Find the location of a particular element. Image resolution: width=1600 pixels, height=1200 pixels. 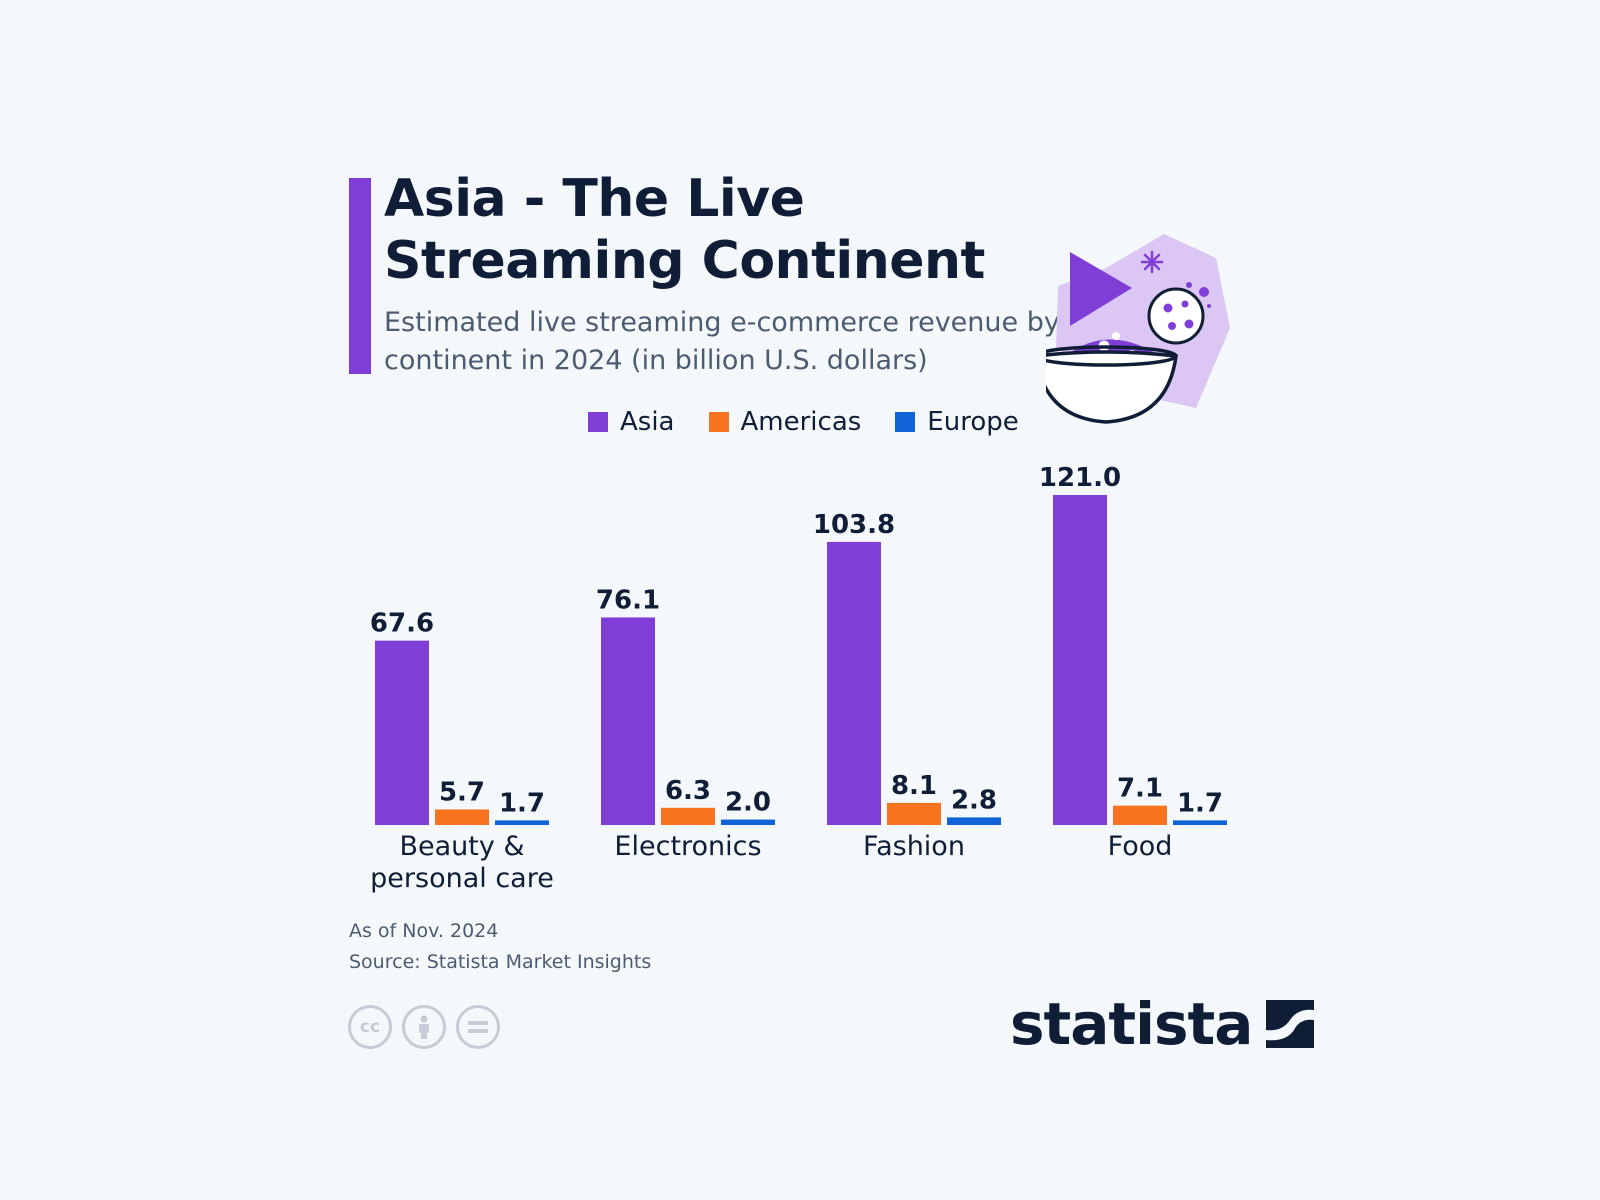

legend-swatch-europe is located at coordinates (905, 422).